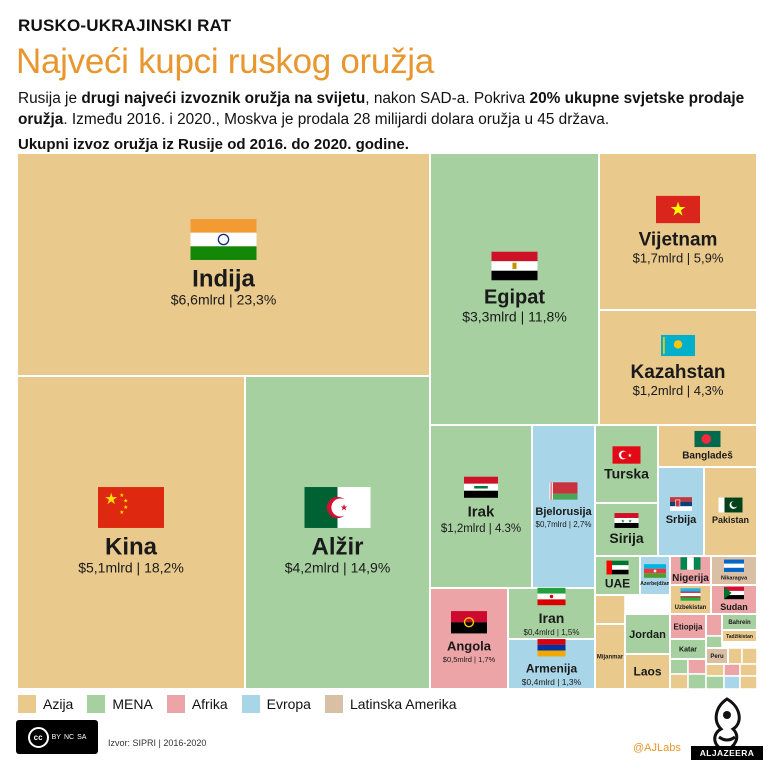  What do you see at coordinates (647, 635) in the screenshot?
I see `tile-label: Jordan` at bounding box center [647, 635].